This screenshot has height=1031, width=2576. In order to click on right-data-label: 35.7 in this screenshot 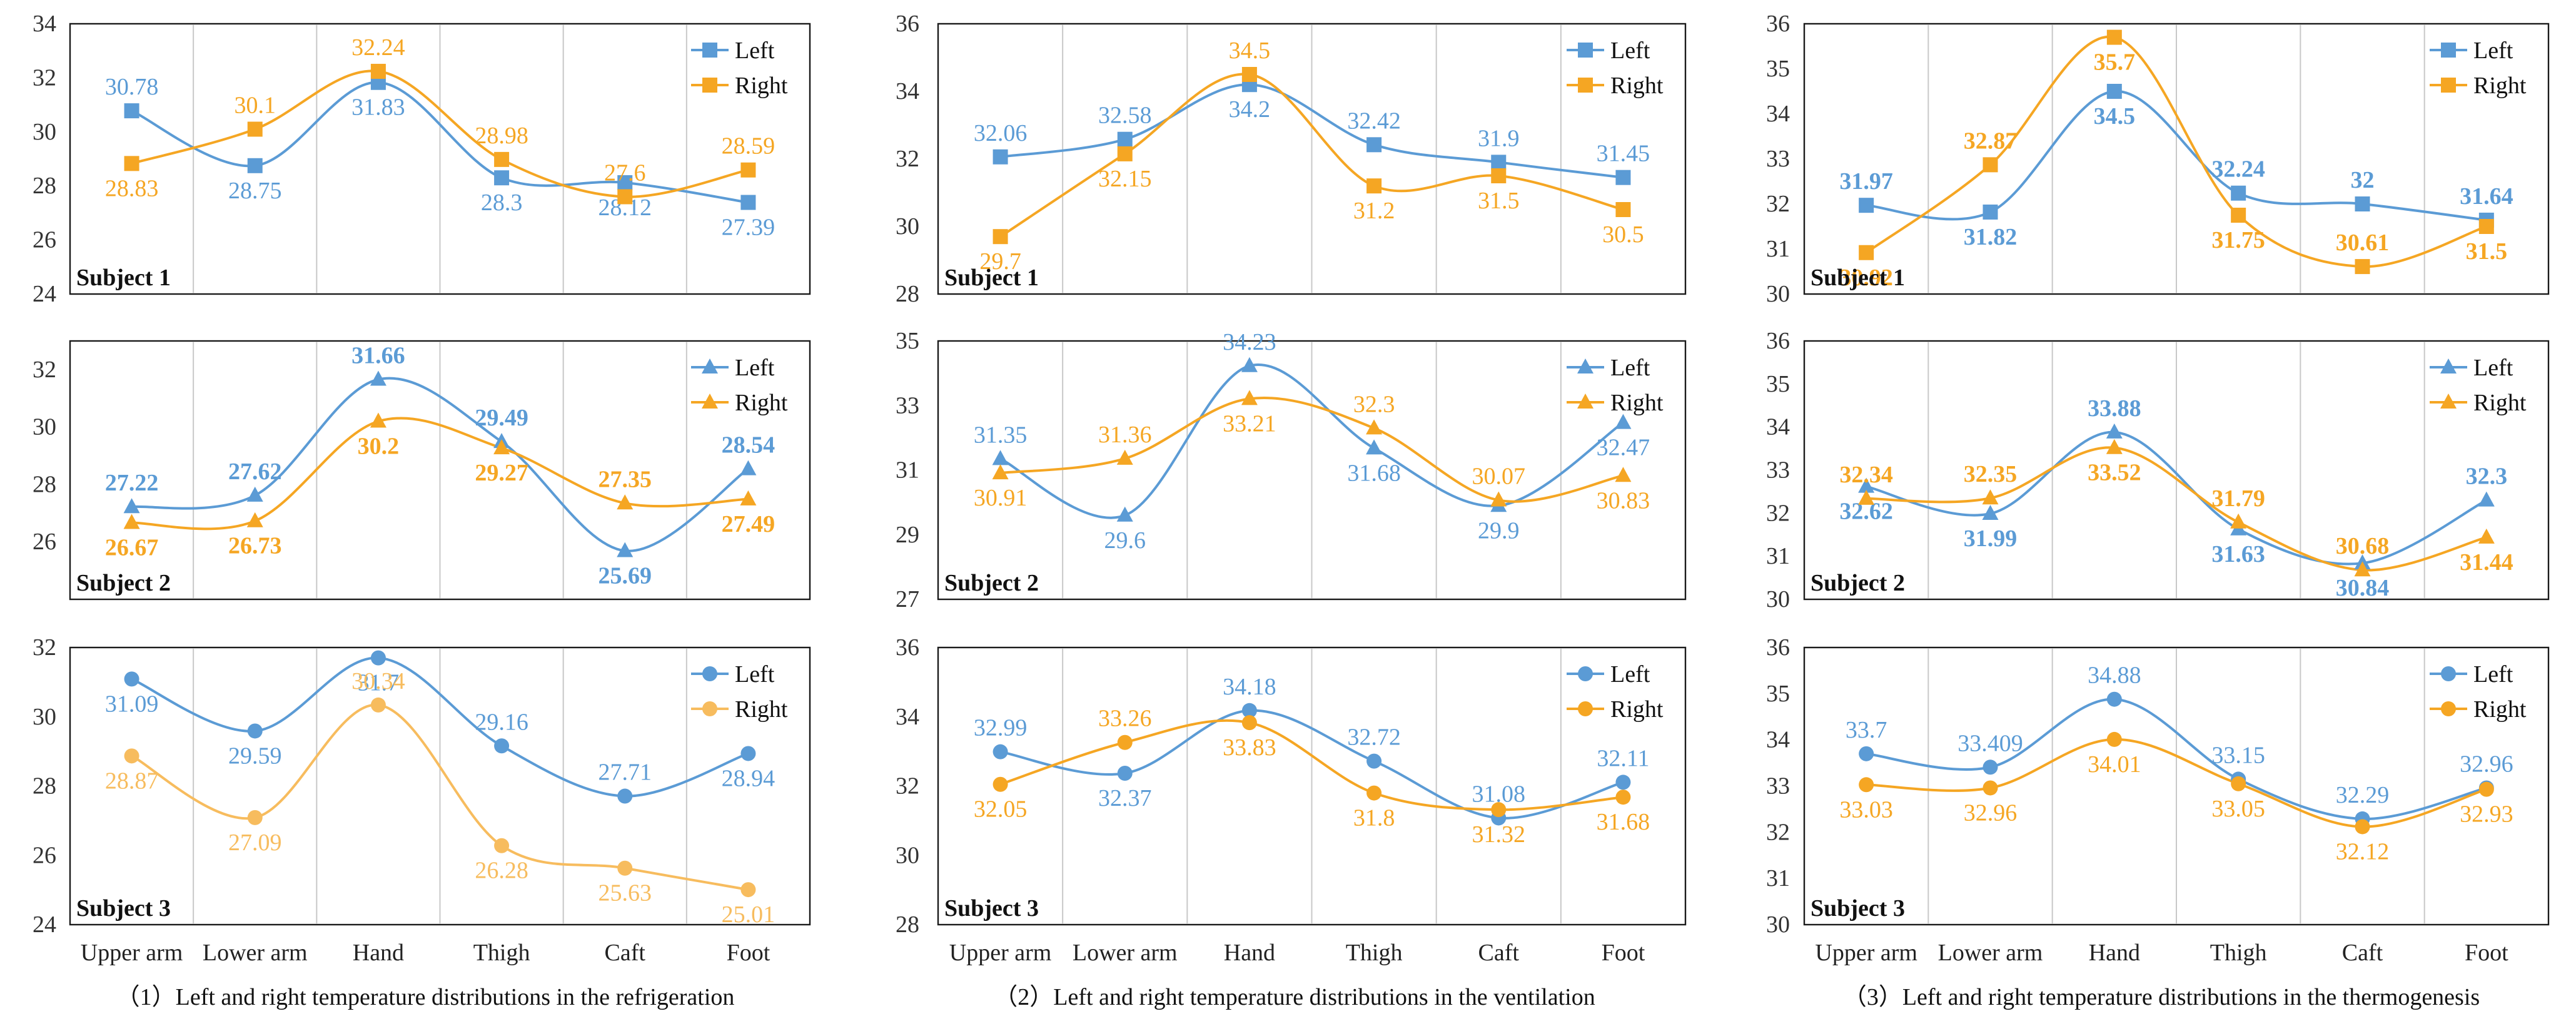, I will do `click(2115, 62)`.